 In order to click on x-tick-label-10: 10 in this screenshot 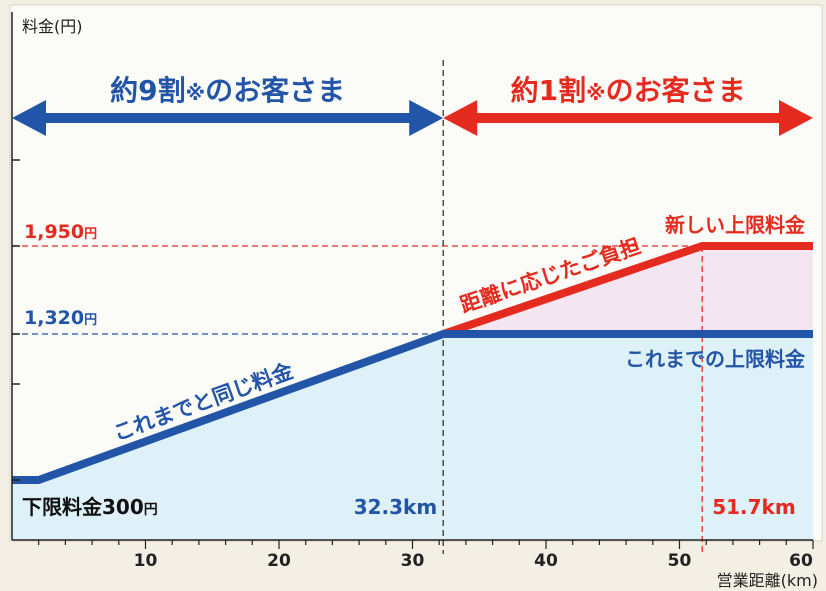, I will do `click(146, 561)`.